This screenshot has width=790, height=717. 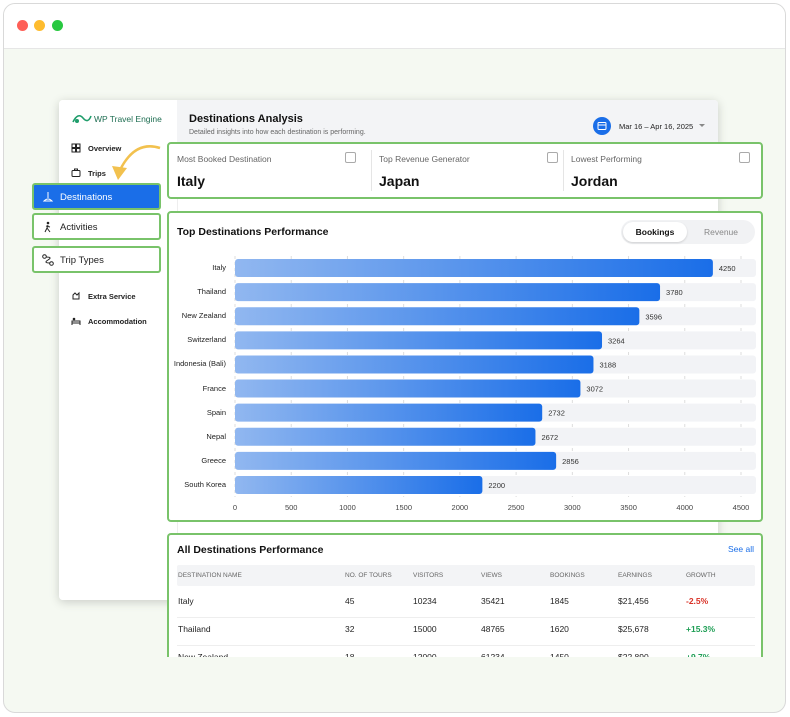 I want to click on browser-bar, so click(x=394, y=26).